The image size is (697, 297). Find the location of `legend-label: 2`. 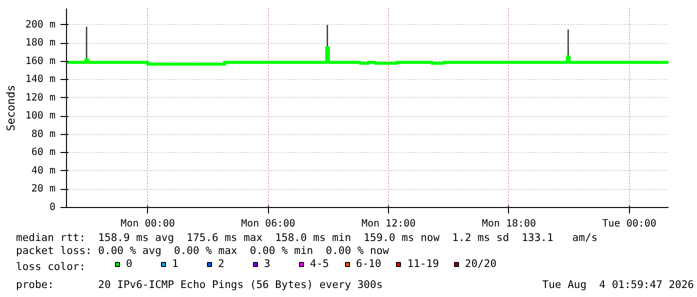

legend-label: 2 is located at coordinates (222, 264).